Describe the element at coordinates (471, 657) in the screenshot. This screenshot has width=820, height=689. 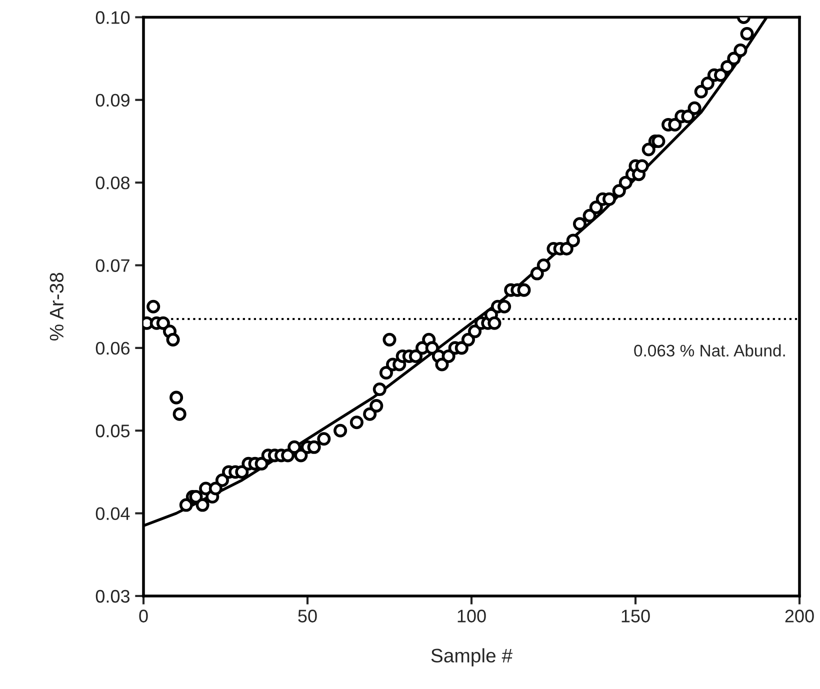
I see `x-axis-title: Sample #` at that location.